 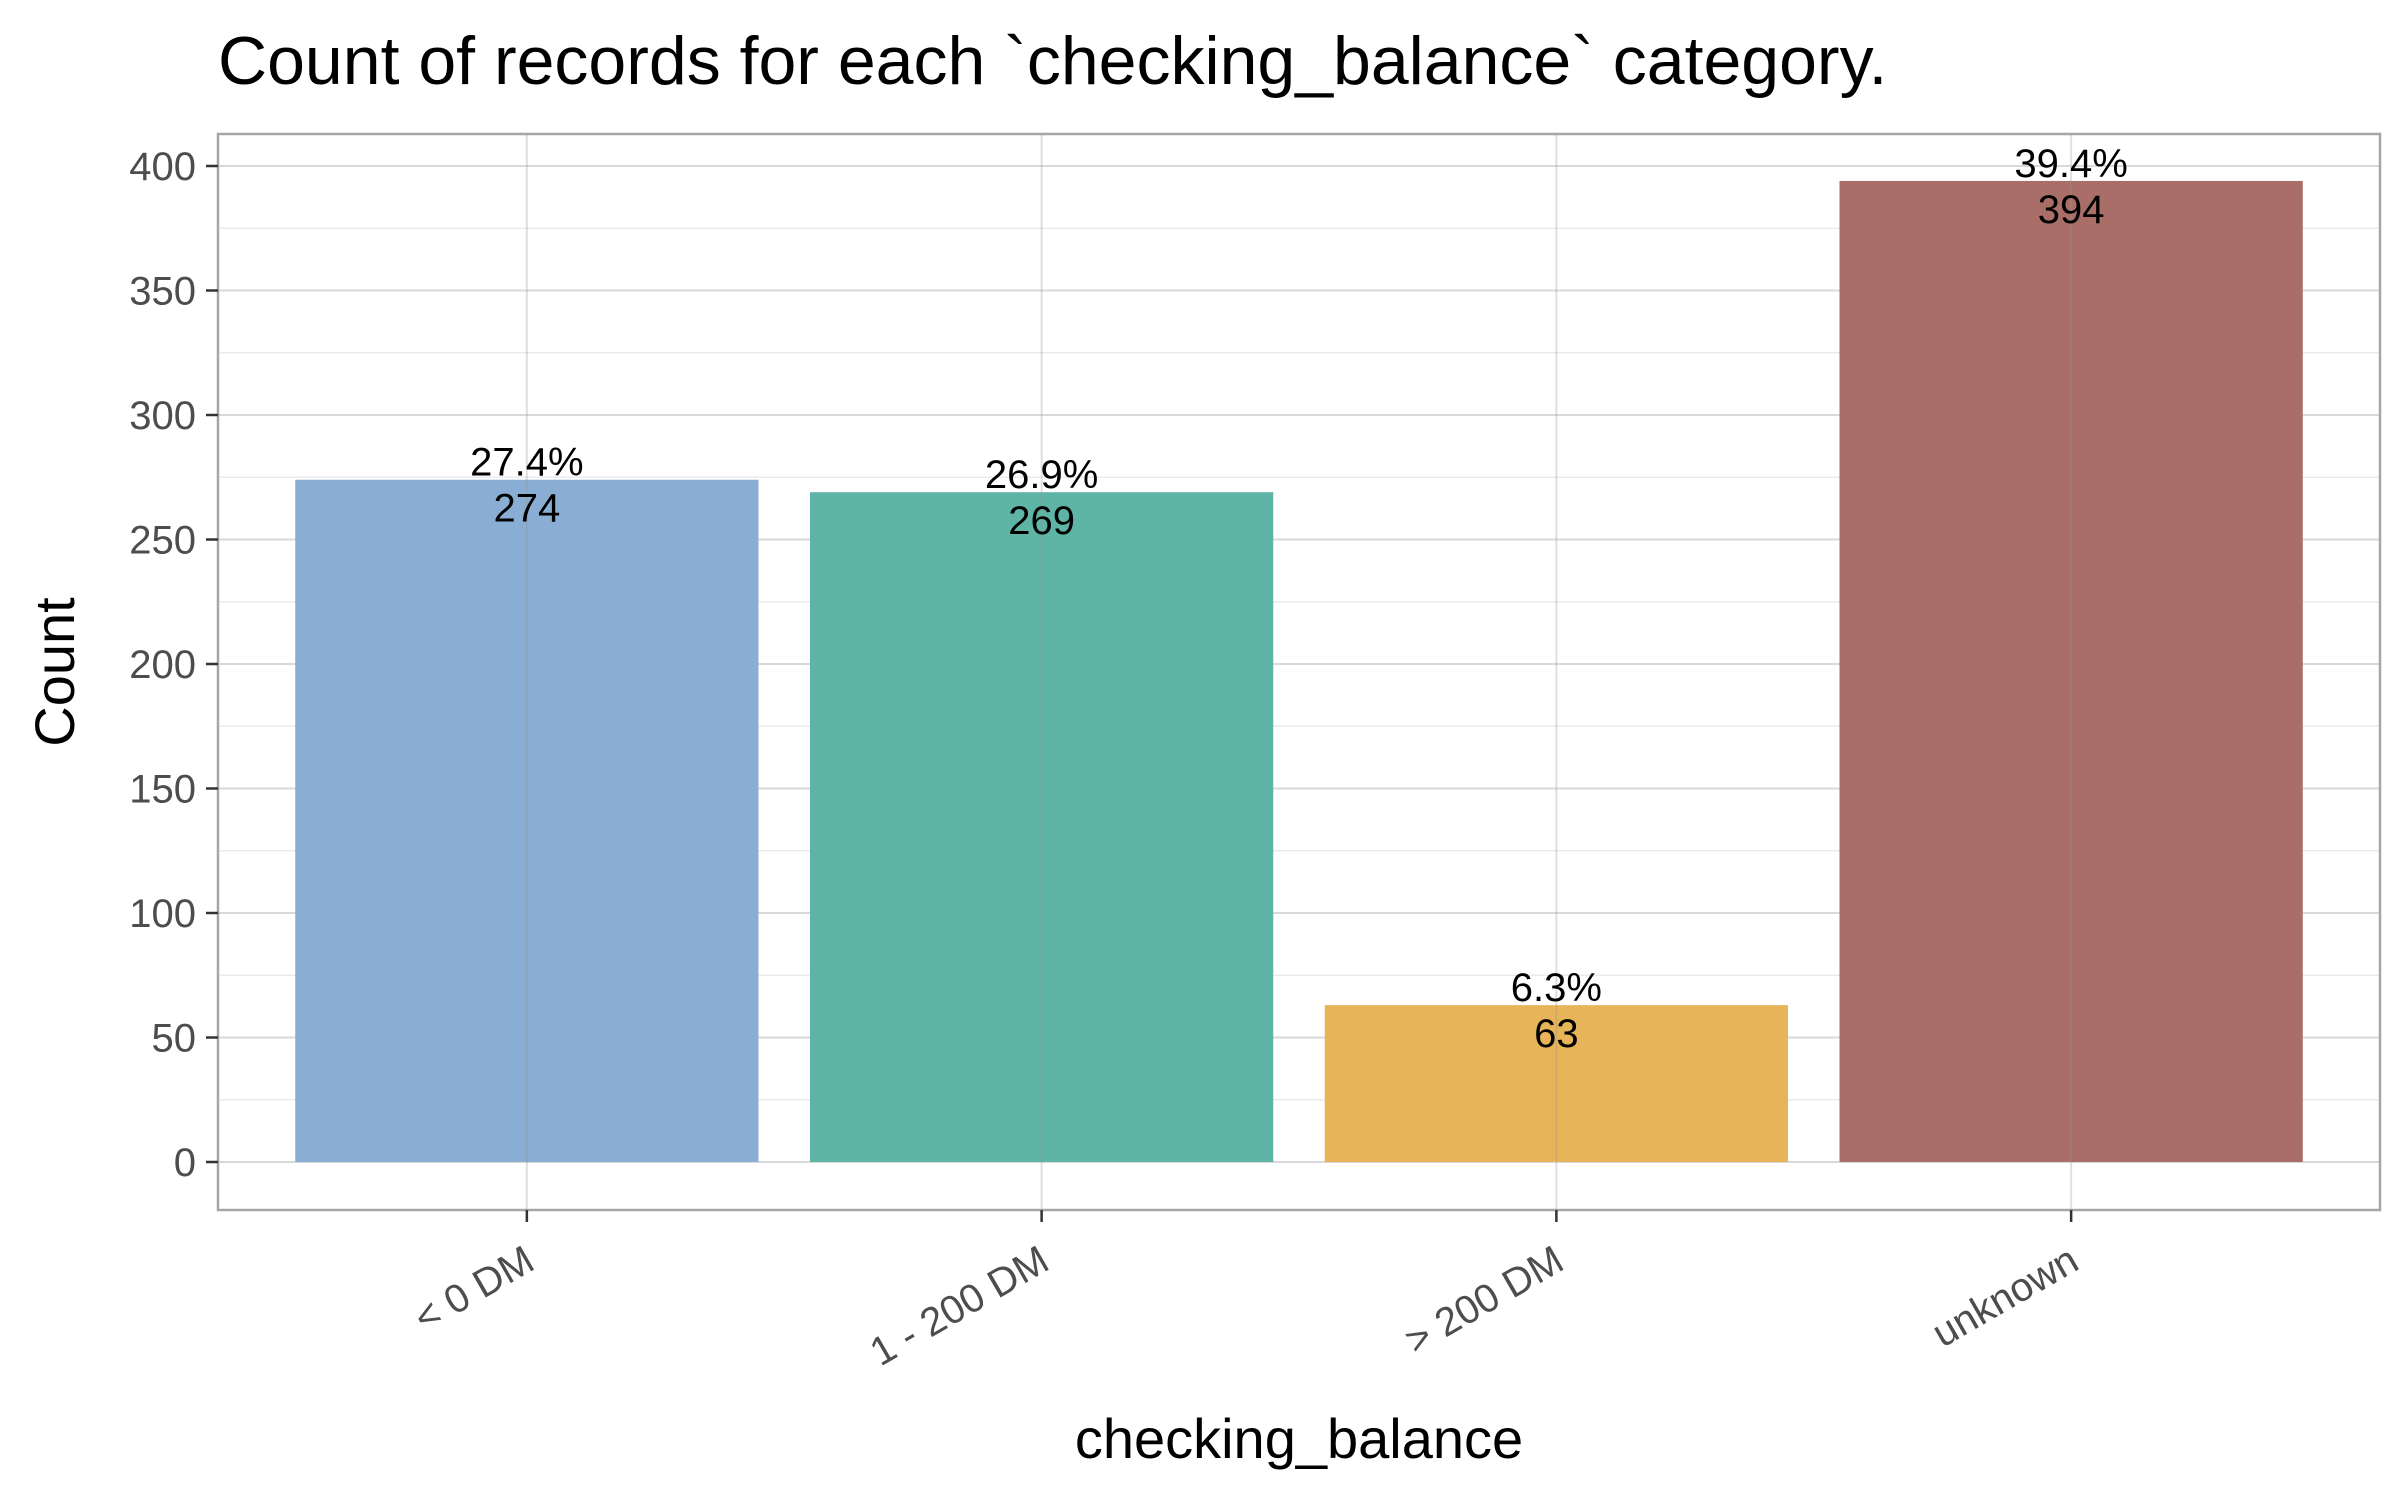 I want to click on y-tick-label: 100, so click(x=162, y=914).